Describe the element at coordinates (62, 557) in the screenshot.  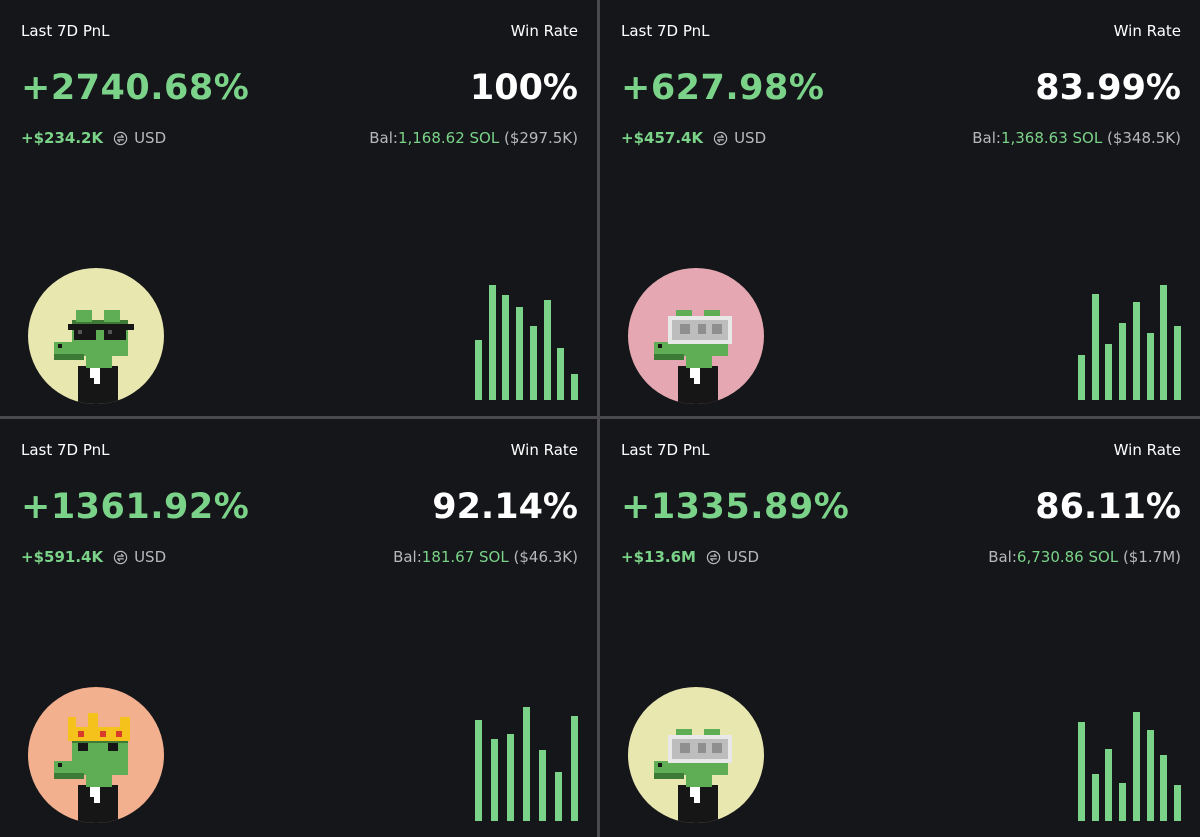
I see `pnl-usd-value: +$591.4K` at that location.